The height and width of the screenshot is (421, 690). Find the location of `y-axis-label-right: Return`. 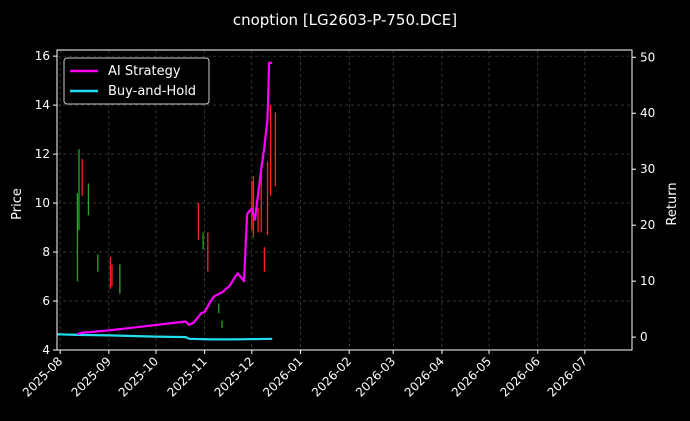

y-axis-label-right: Return is located at coordinates (672, 203).